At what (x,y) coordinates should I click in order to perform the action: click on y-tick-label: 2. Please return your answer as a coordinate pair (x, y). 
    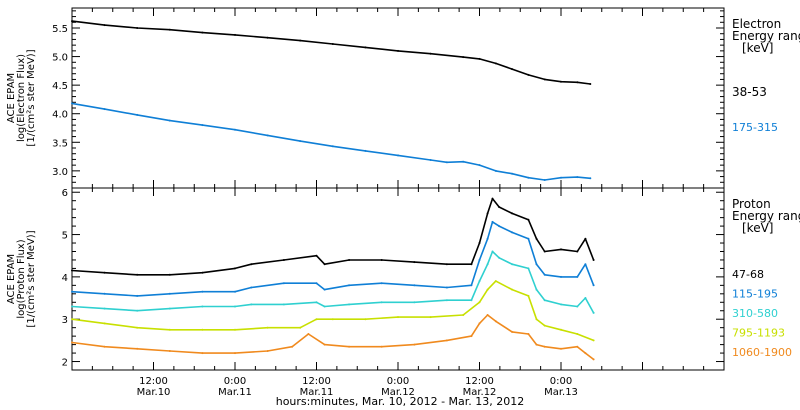
    Looking at the image, I should click on (65, 363).